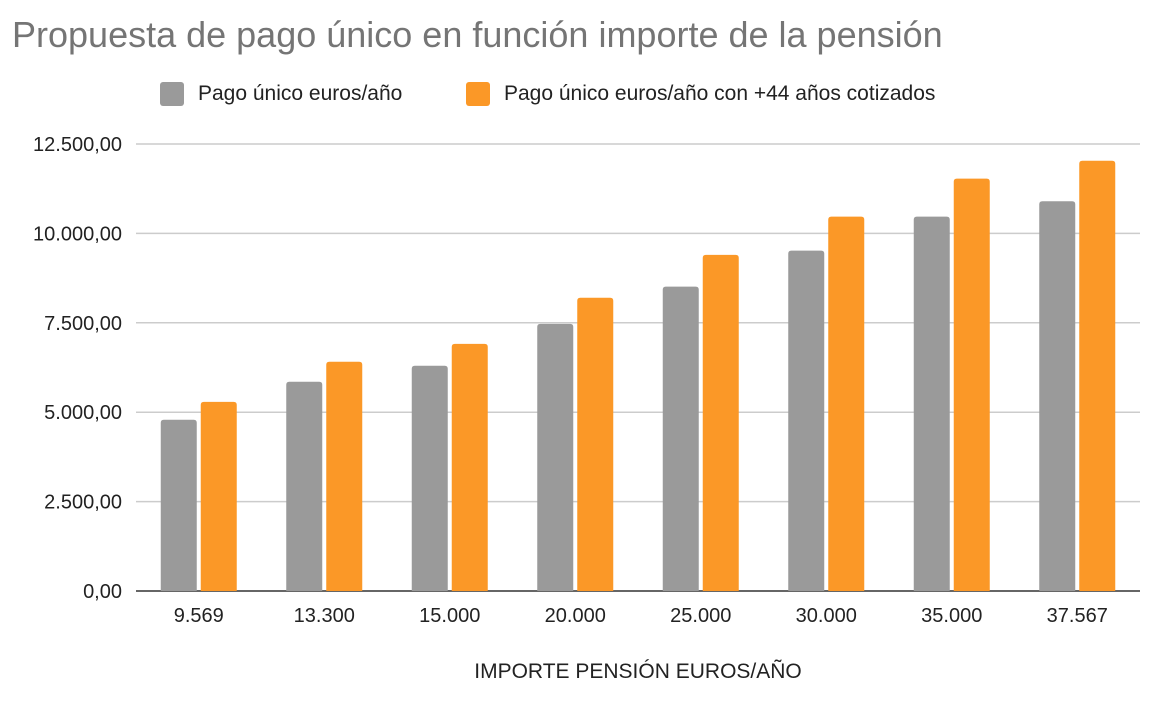 Image resolution: width=1162 pixels, height=720 pixels. What do you see at coordinates (300, 93) in the screenshot?
I see `legend-label: Pago único euros/año` at bounding box center [300, 93].